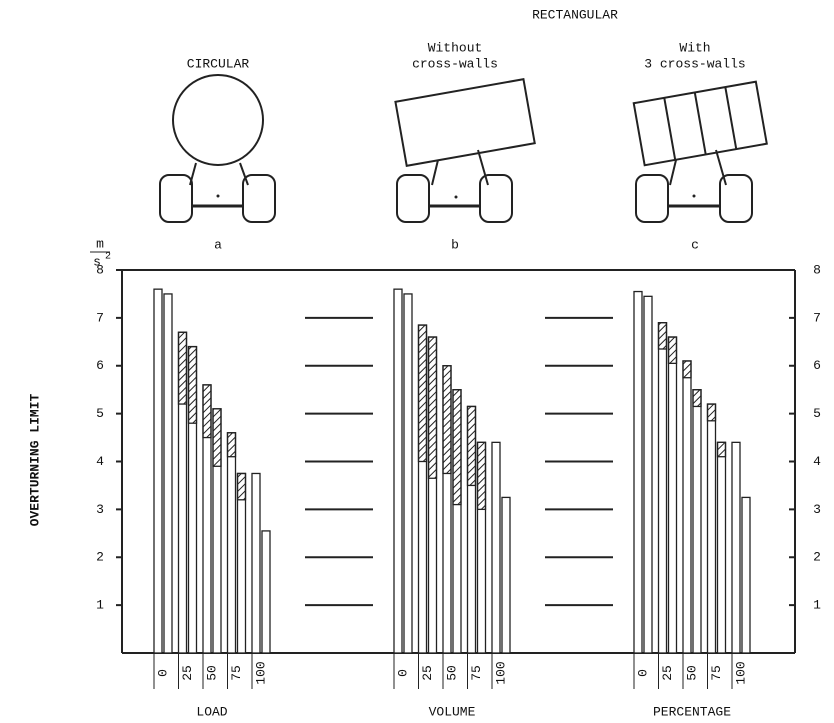  Describe the element at coordinates (100, 269) in the screenshot. I see `y-tick-label: 8` at that location.